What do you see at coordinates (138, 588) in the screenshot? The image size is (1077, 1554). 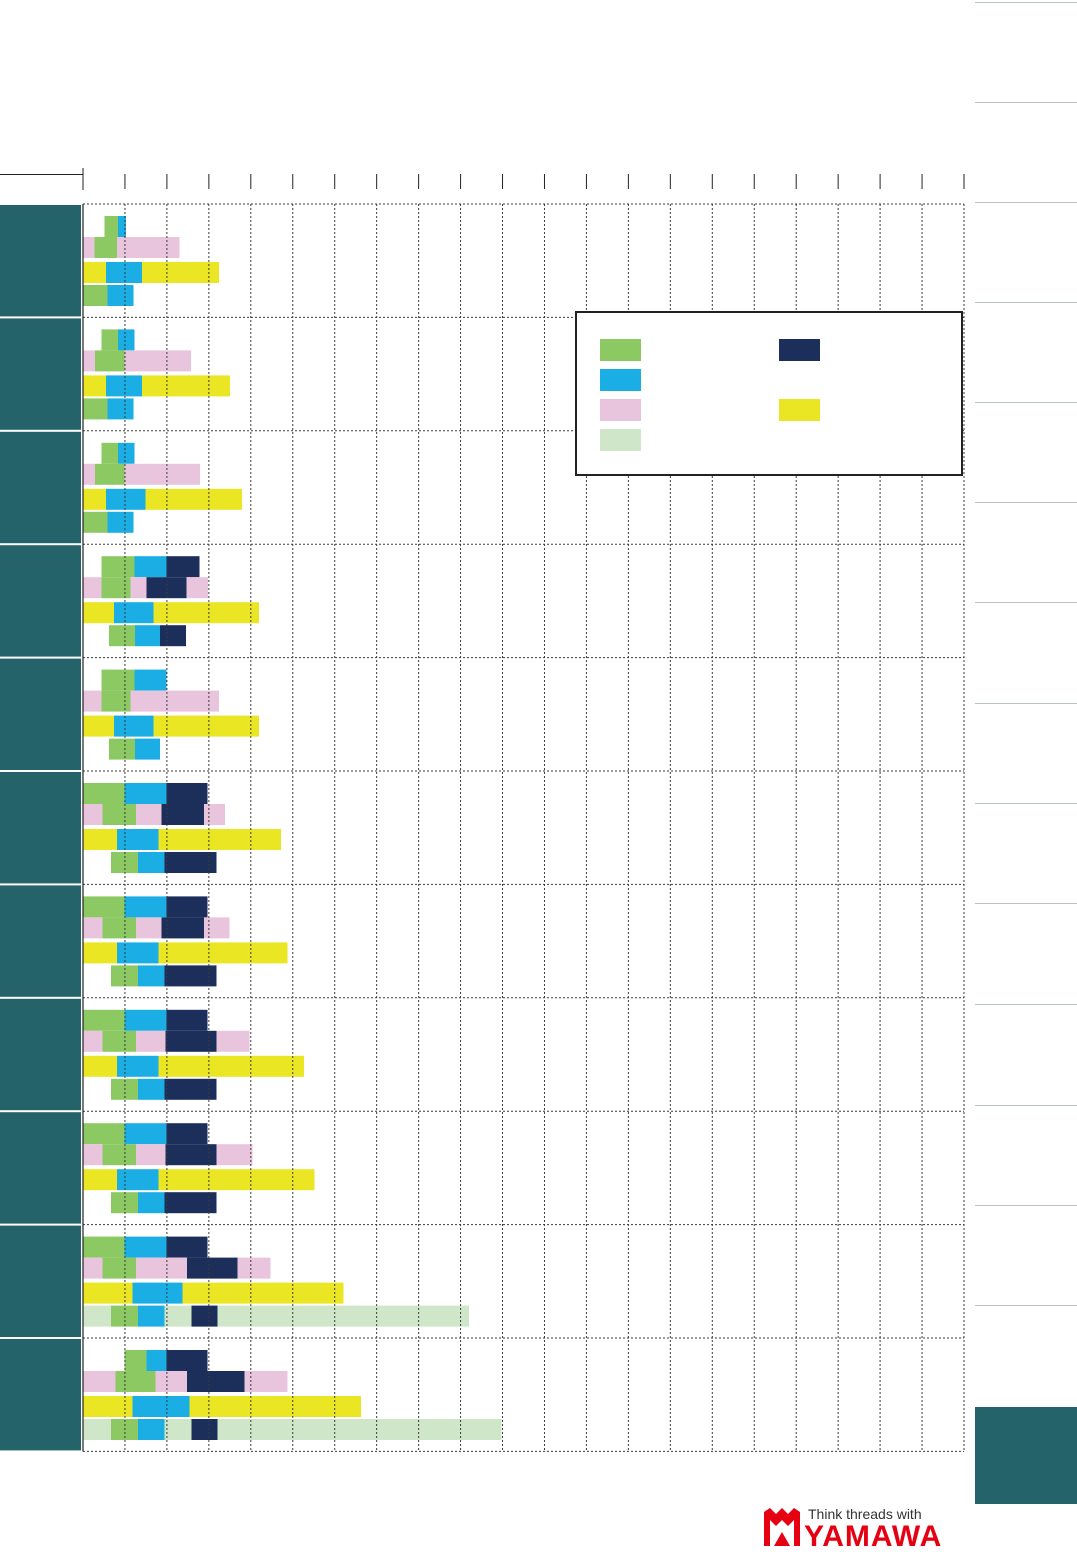 I see `bar-segment-r4-l2-s3` at bounding box center [138, 588].